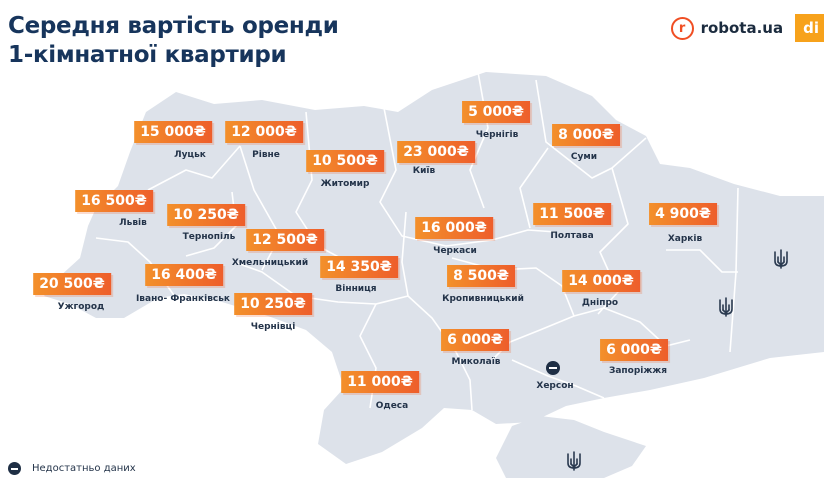 Image resolution: width=824 pixels, height=478 pixels. I want to click on price-badge-zaporizhzhia: 6 000₴, so click(634, 350).